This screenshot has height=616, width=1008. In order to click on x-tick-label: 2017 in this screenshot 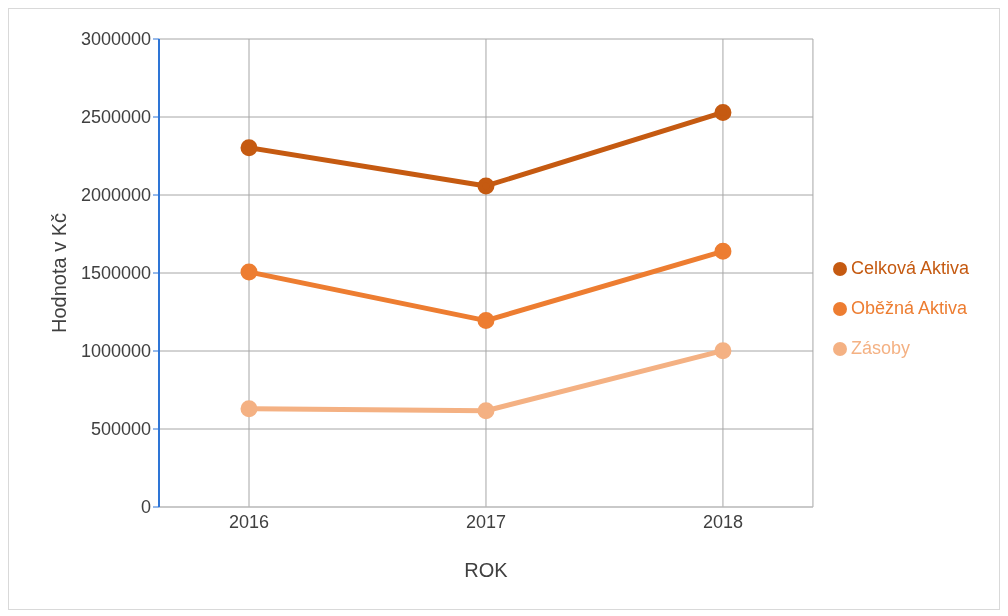, I will do `click(485, 521)`.